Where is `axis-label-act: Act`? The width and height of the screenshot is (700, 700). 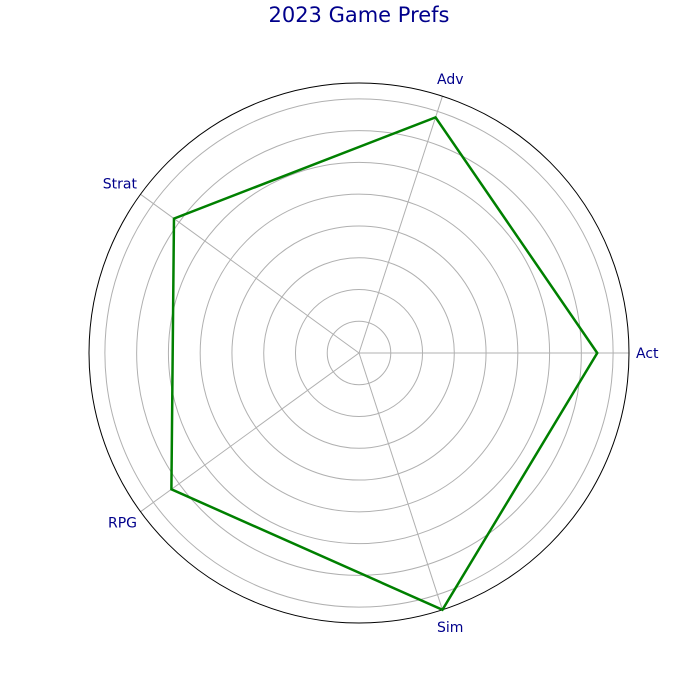
axis-label-act: Act is located at coordinates (647, 354).